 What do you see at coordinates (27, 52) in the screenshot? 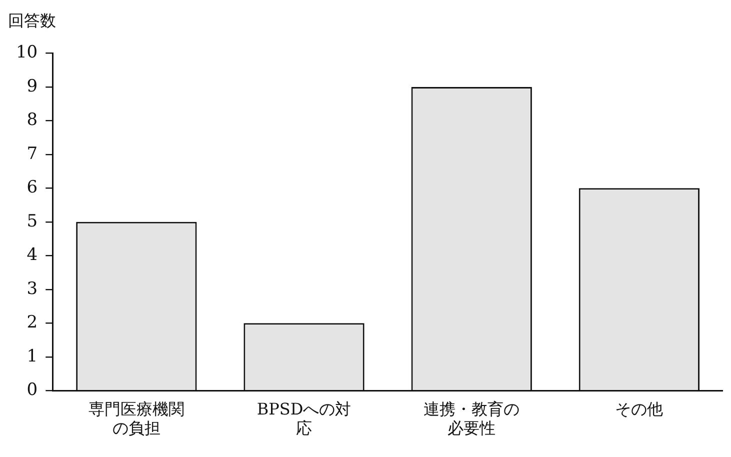
I see `y-tick-label: 10` at bounding box center [27, 52].